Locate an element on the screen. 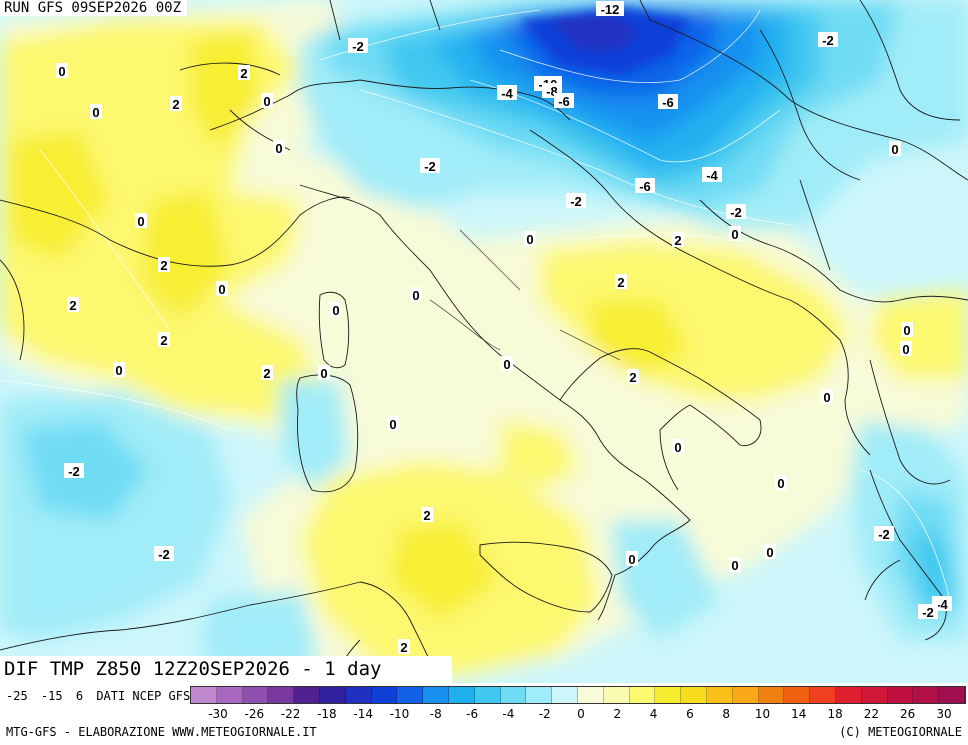 The image size is (968, 745). footer-credit-right: (C) METEOGIORNALE is located at coordinates (900, 732).